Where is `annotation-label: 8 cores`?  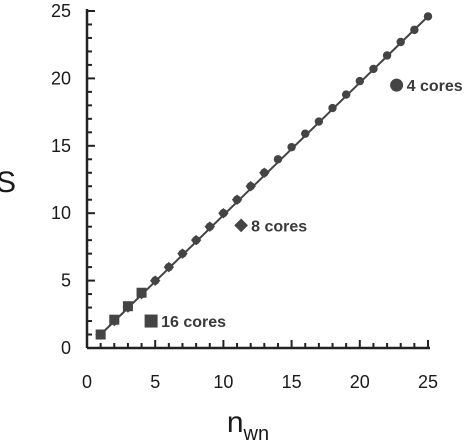 annotation-label: 8 cores is located at coordinates (279, 226).